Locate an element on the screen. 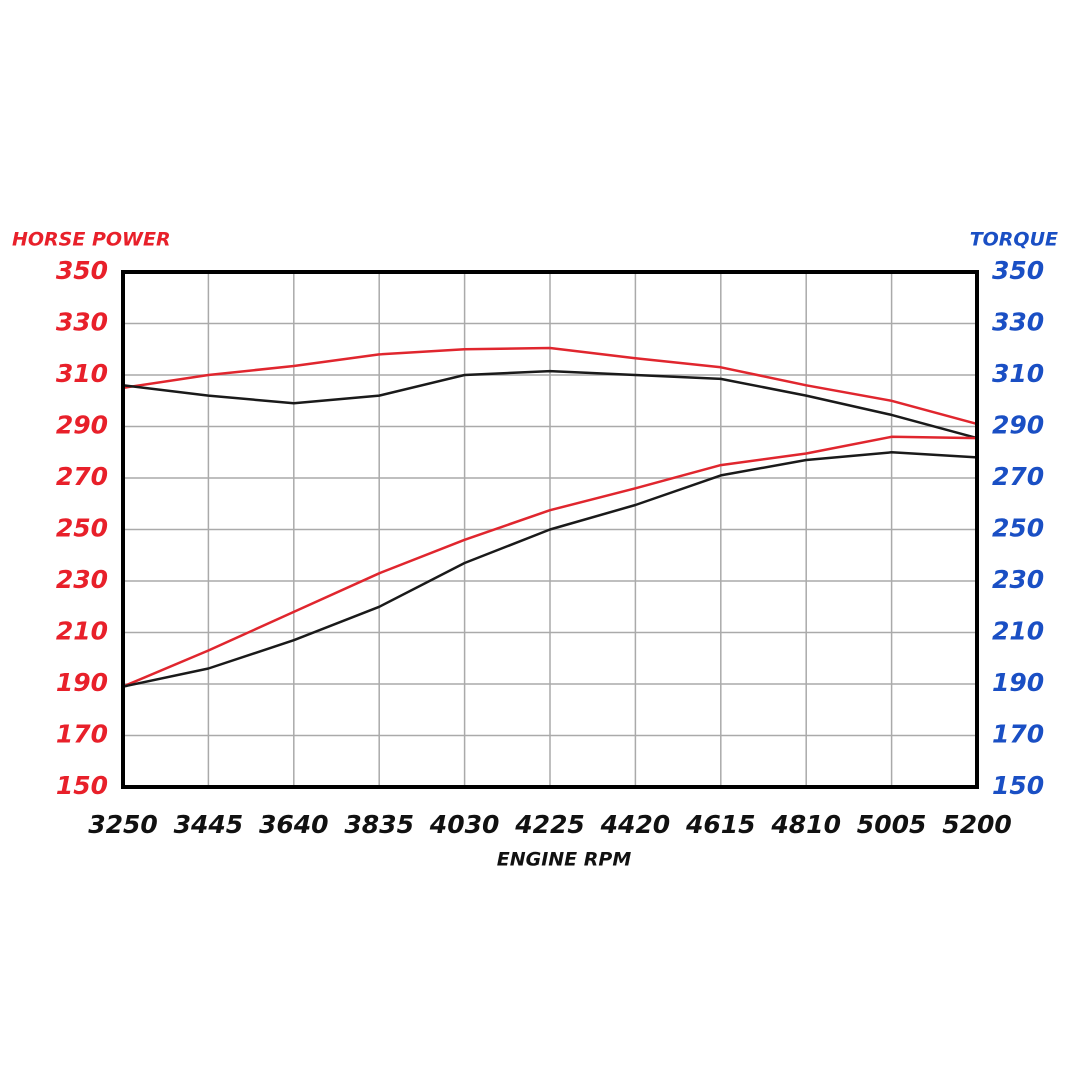 This screenshot has height=1080, width=1080. x-tick-label: 3640 is located at coordinates (294, 824).